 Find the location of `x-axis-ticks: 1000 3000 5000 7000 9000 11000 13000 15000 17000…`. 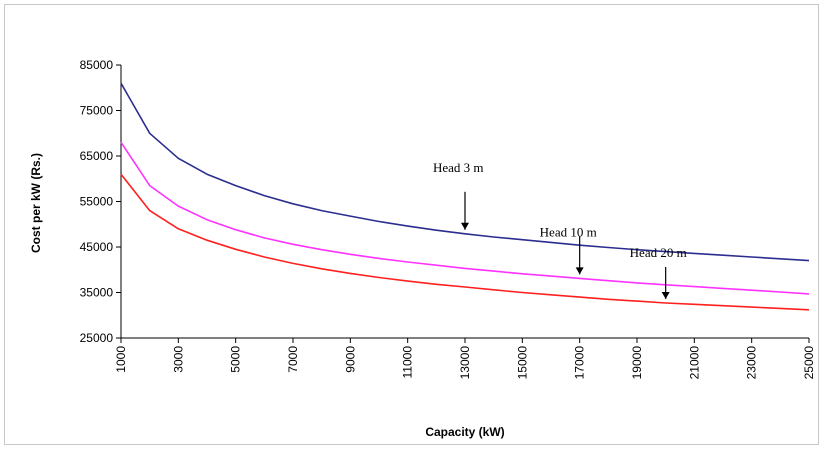

x-axis-ticks: 1000 3000 5000 7000 9000 11000 13000 15000 17000… is located at coordinates (465, 358).